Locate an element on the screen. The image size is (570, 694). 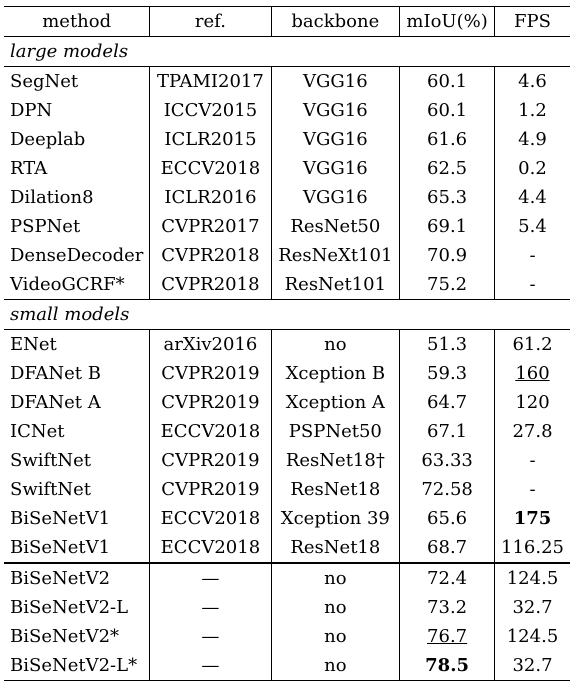
cell-text: 0.2 is located at coordinates (532, 168).